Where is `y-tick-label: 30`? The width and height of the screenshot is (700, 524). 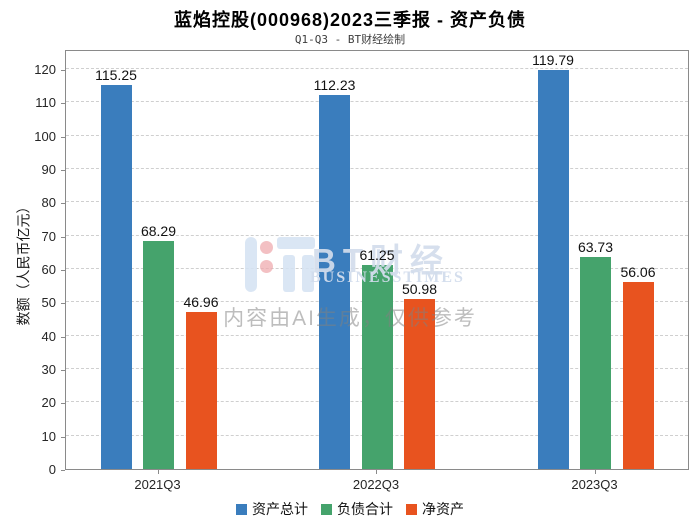 y-tick-label: 30 is located at coordinates (48, 369).